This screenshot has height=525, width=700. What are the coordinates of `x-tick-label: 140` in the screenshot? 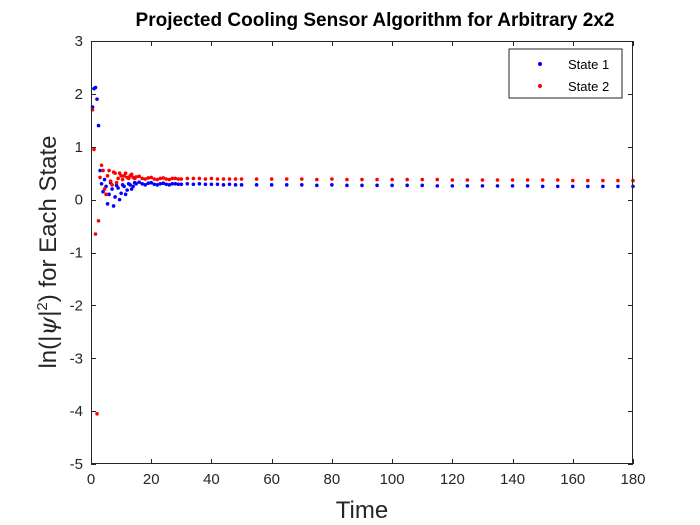 It's located at (512, 479).